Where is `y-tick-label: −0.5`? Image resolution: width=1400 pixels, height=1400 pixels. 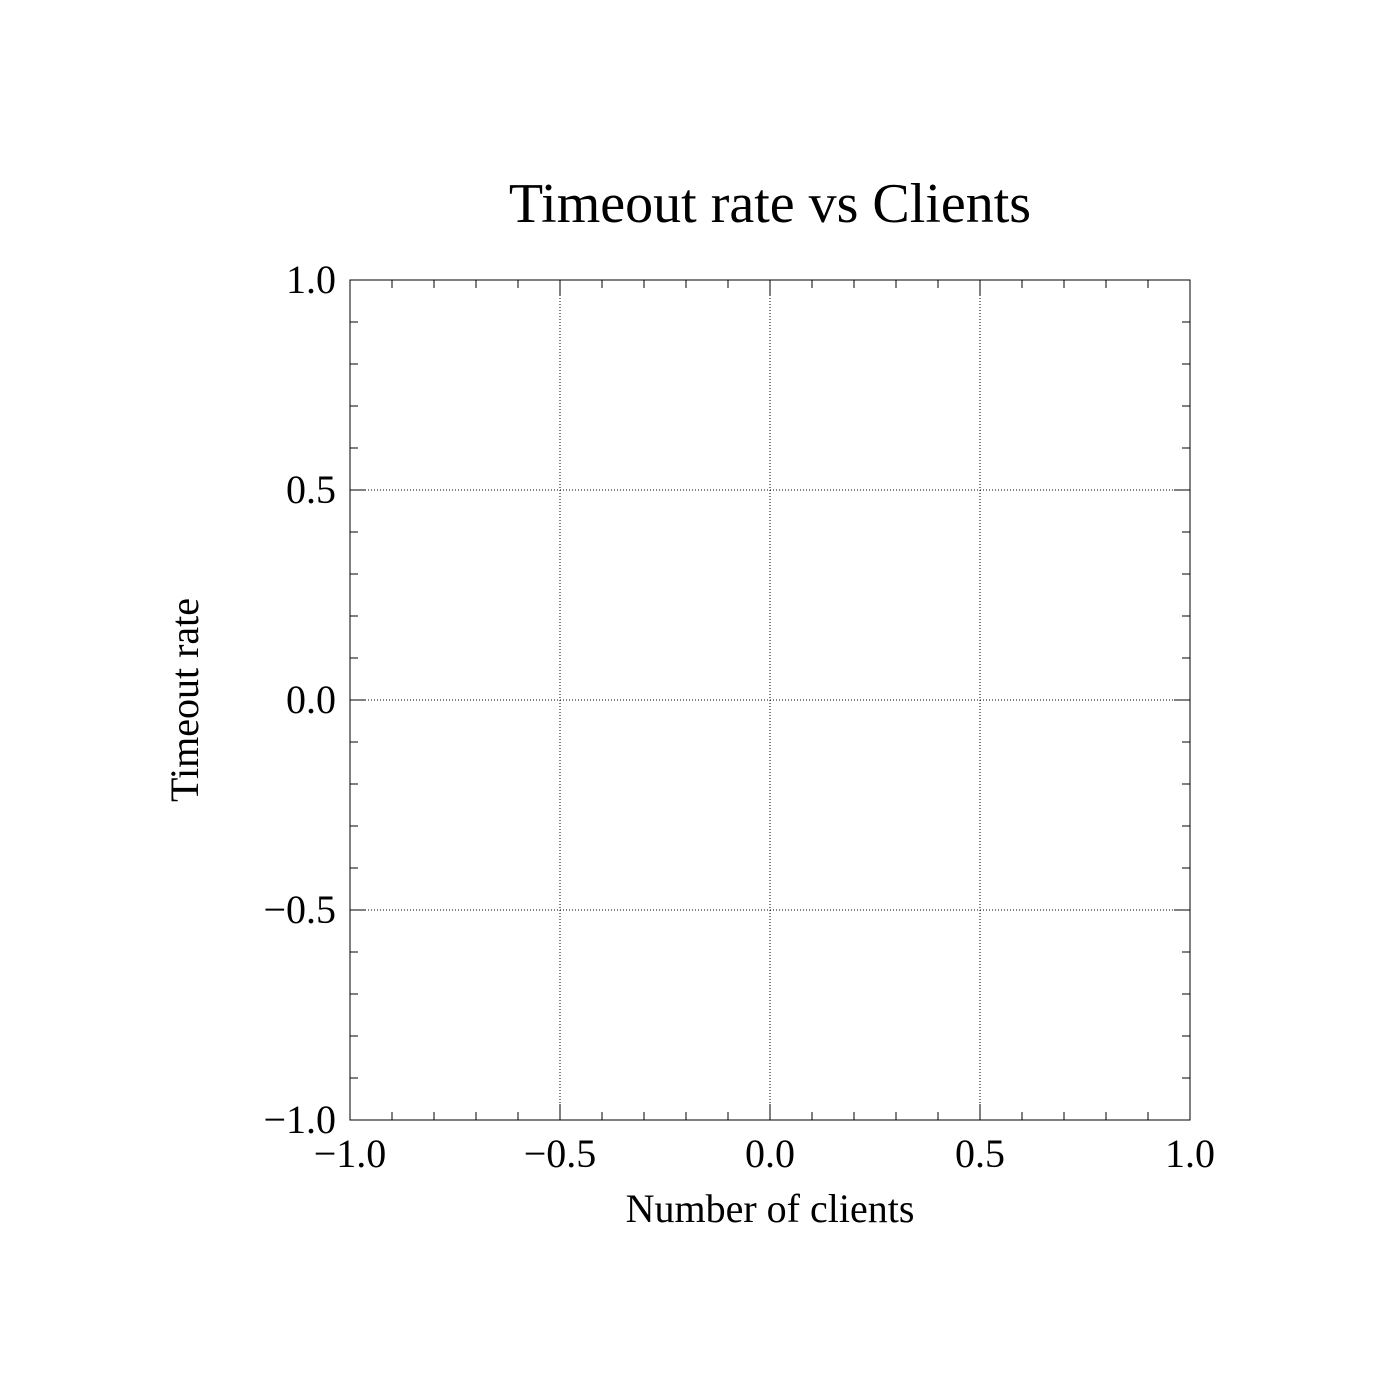
y-tick-label: −0.5 is located at coordinates (299, 909).